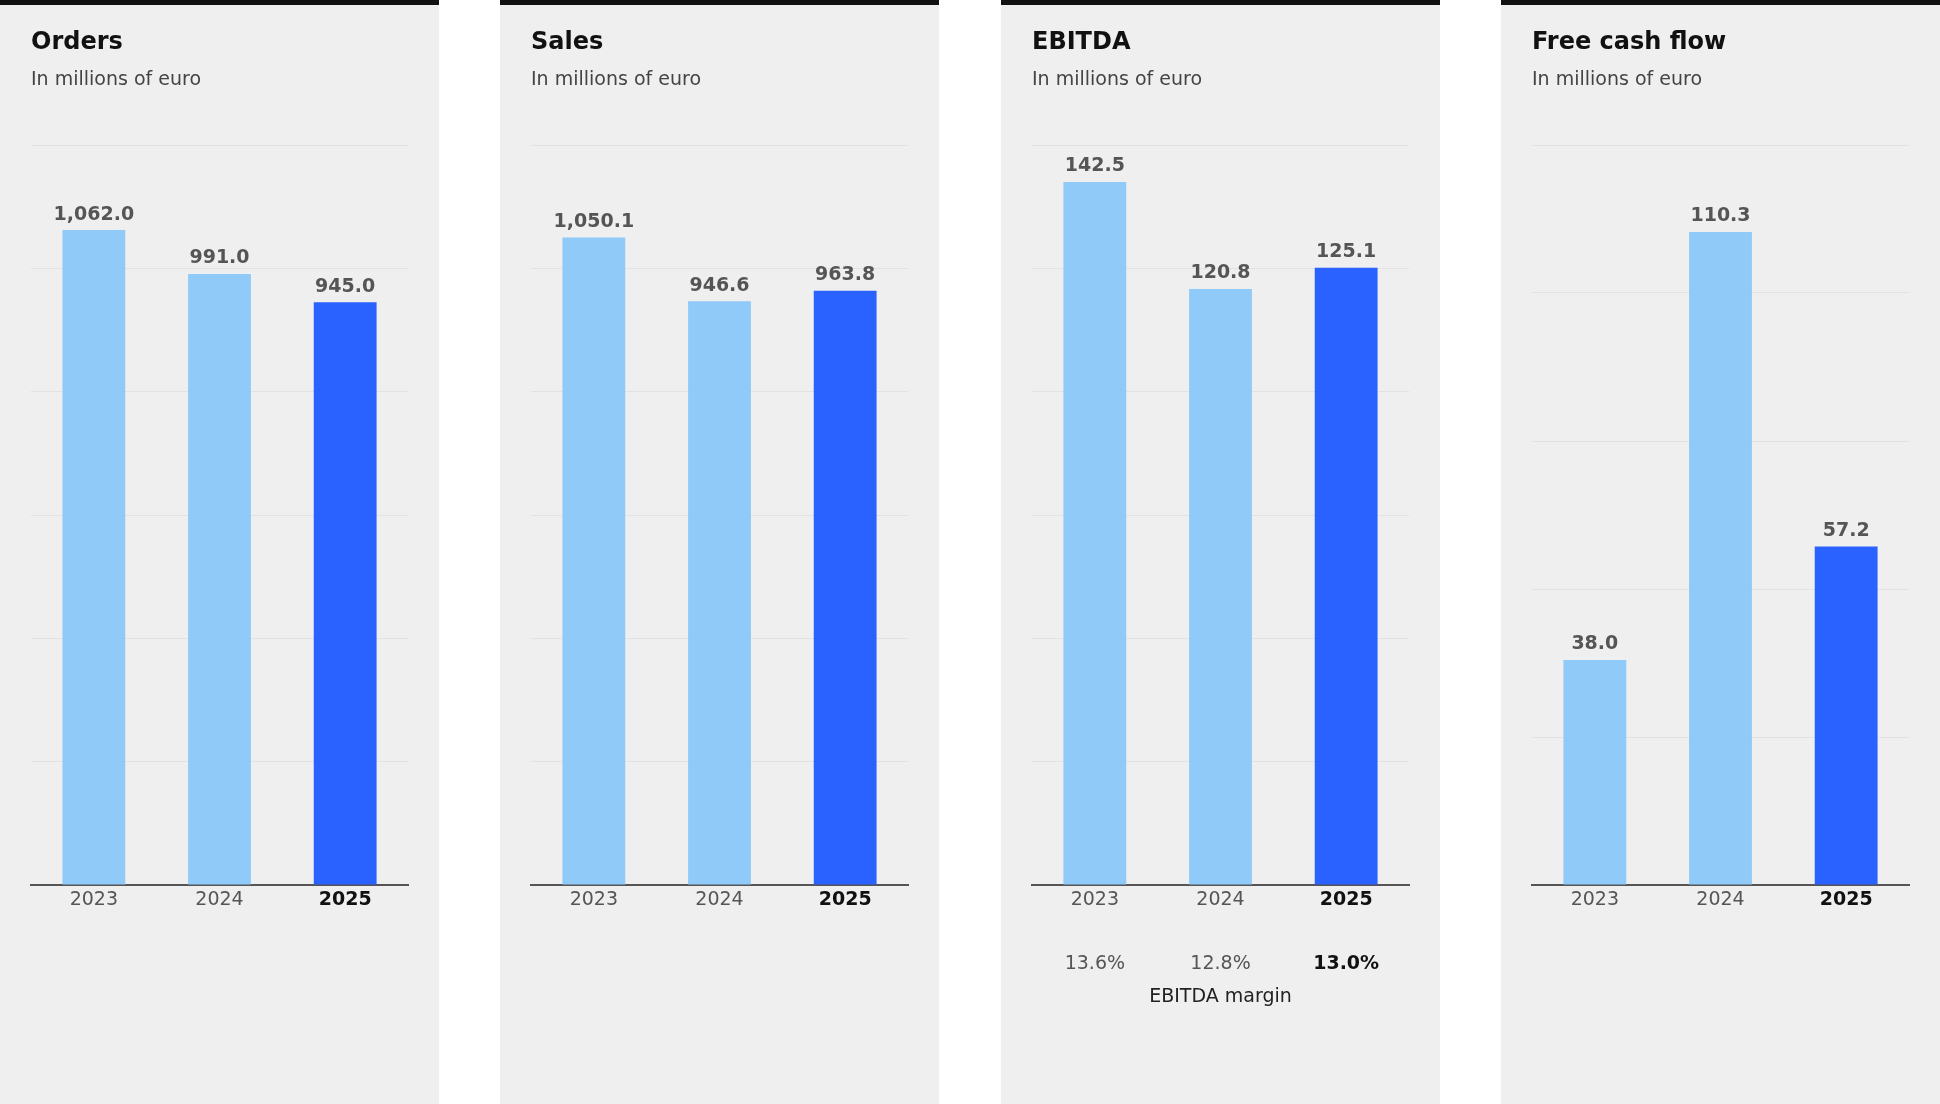 This screenshot has width=1940, height=1104. I want to click on data-label: 963.8, so click(845, 273).